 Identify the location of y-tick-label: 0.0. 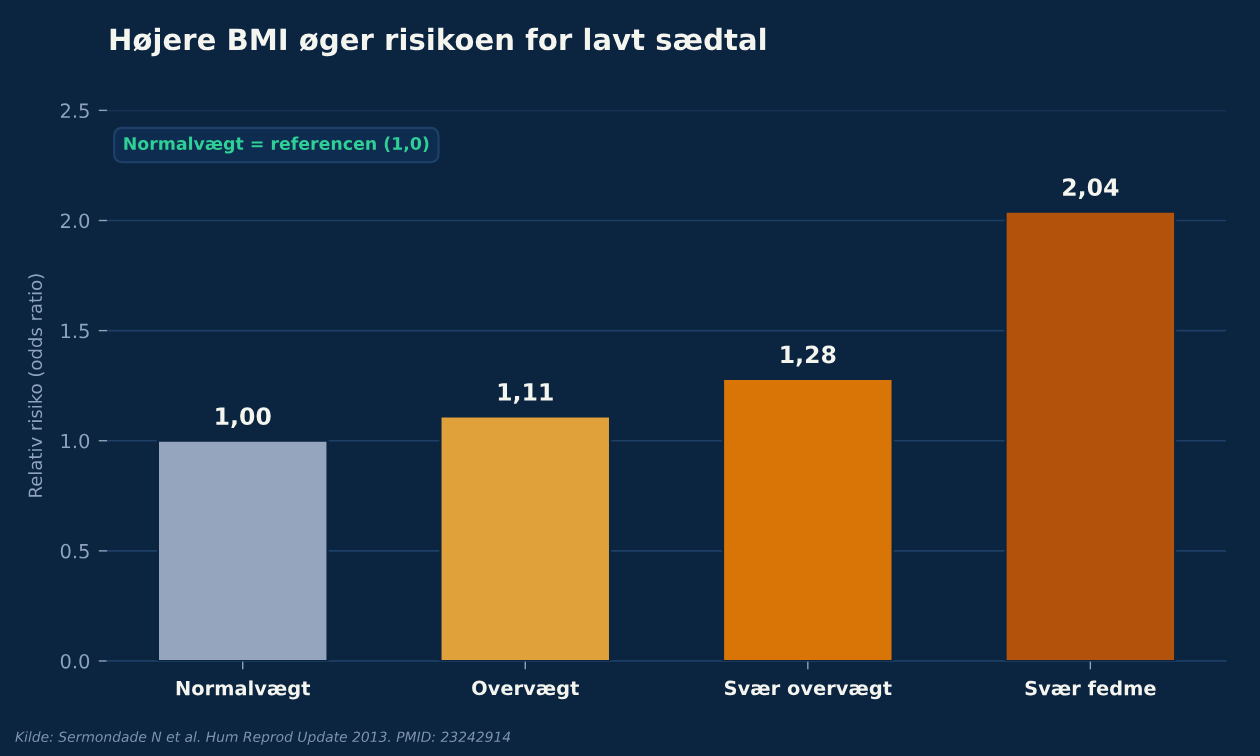
(75, 661).